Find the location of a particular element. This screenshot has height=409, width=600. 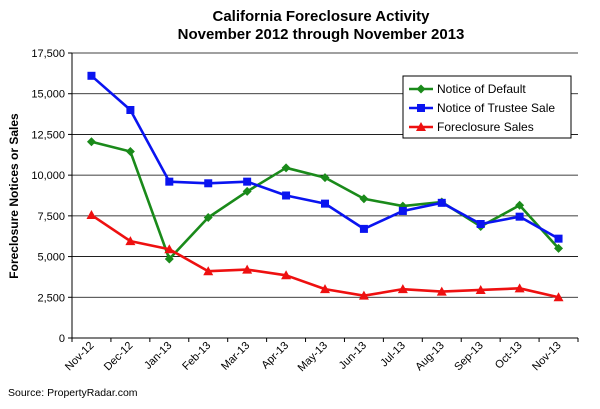

y-tick-label: 12,500 is located at coordinates (48, 135).